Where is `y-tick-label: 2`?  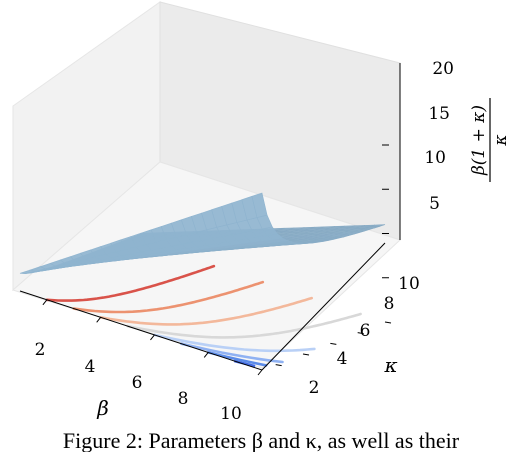 y-tick-label: 2 is located at coordinates (314, 388).